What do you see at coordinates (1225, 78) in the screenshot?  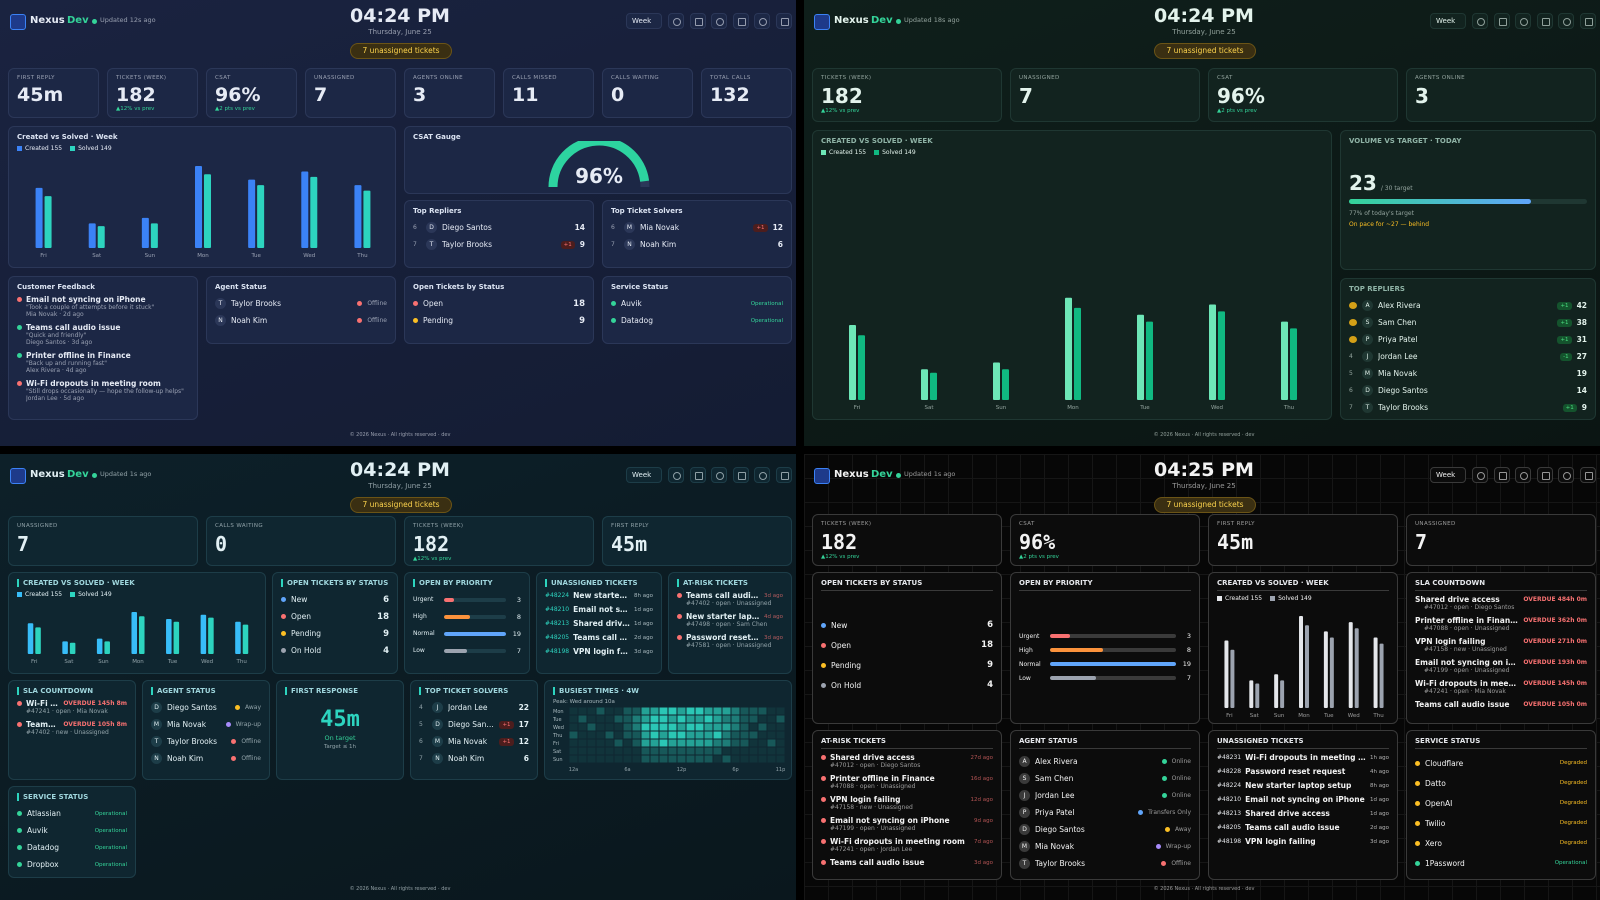 I see `kpi-label: CSAT` at bounding box center [1225, 78].